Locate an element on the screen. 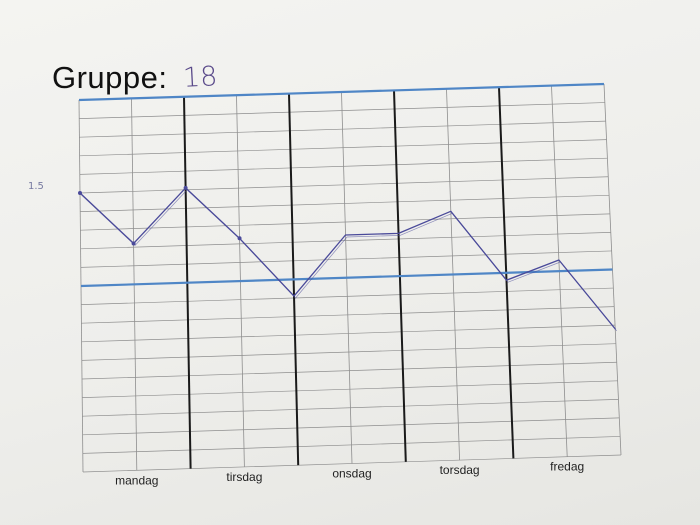 Image resolution: width=700 pixels, height=525 pixels. x-tick-labels: mandag tirsdag onsdag torsdag fredag is located at coordinates (349, 474).